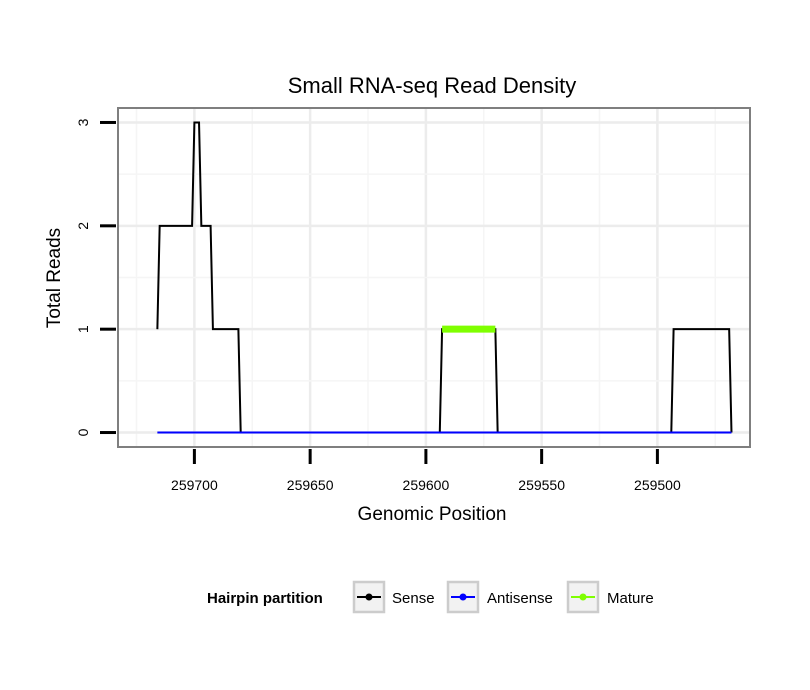 The height and width of the screenshot is (690, 810). Describe the element at coordinates (413, 598) in the screenshot. I see `legend-label-sense: Sense` at that location.